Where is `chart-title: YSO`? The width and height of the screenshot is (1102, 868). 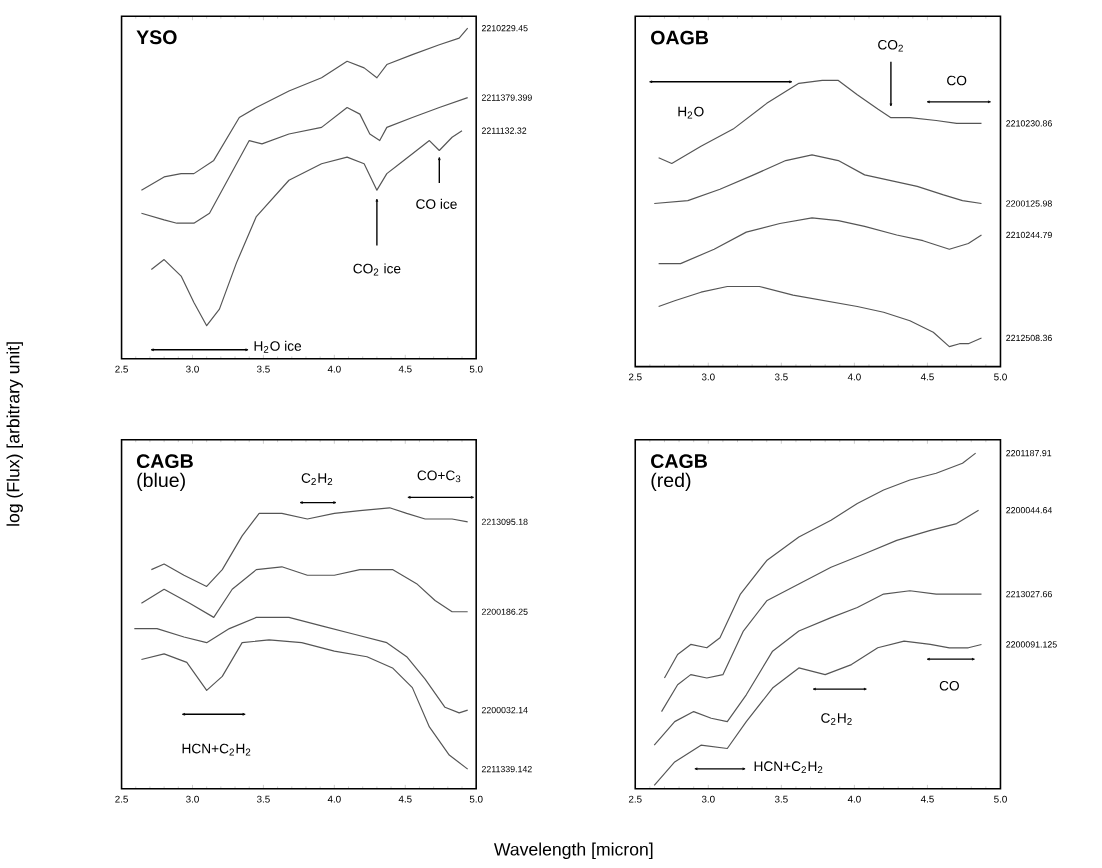
chart-title: YSO is located at coordinates (156, 37).